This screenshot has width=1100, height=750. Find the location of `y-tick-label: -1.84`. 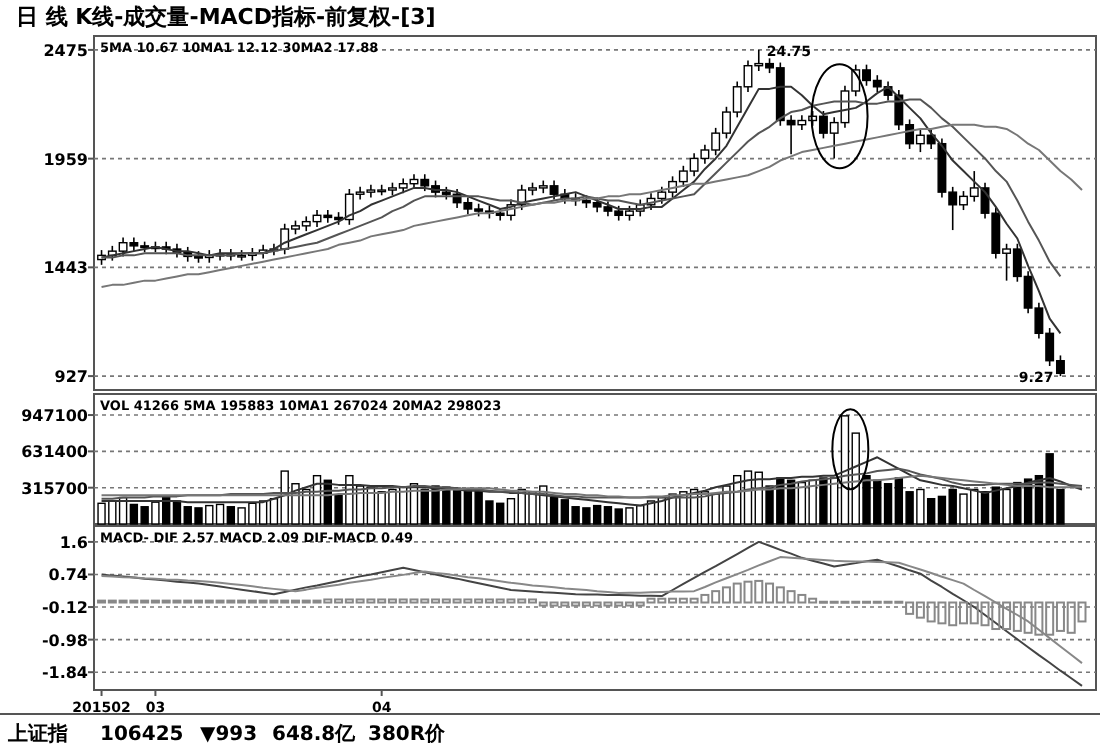

y-tick-label: -1.84 is located at coordinates (65, 673).